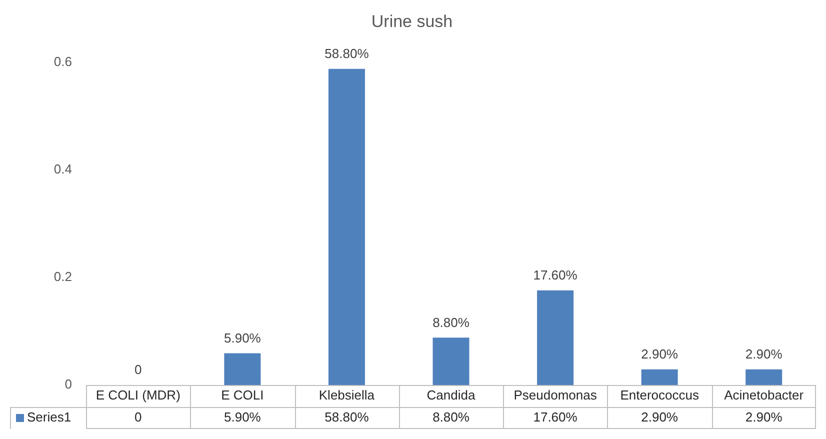 This screenshot has height=439, width=826. What do you see at coordinates (555, 417) in the screenshot?
I see `data-label: 17.60%` at bounding box center [555, 417].